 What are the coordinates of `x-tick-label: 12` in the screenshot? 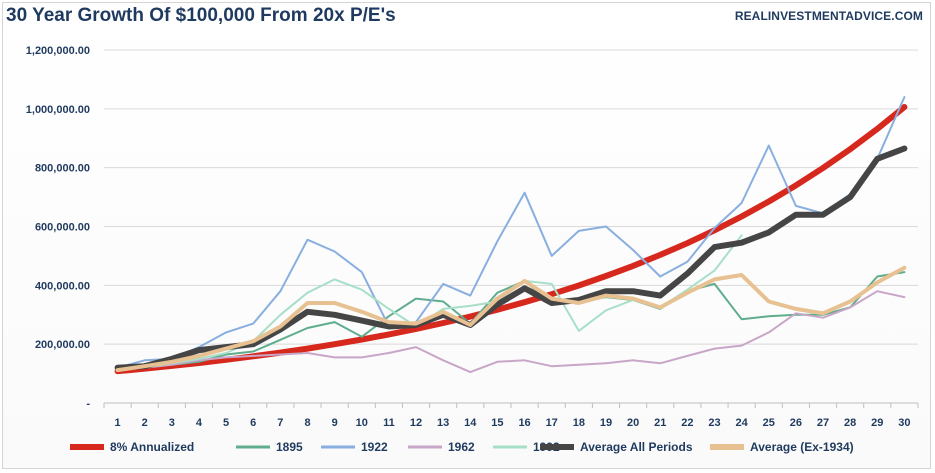 It's located at (416, 423).